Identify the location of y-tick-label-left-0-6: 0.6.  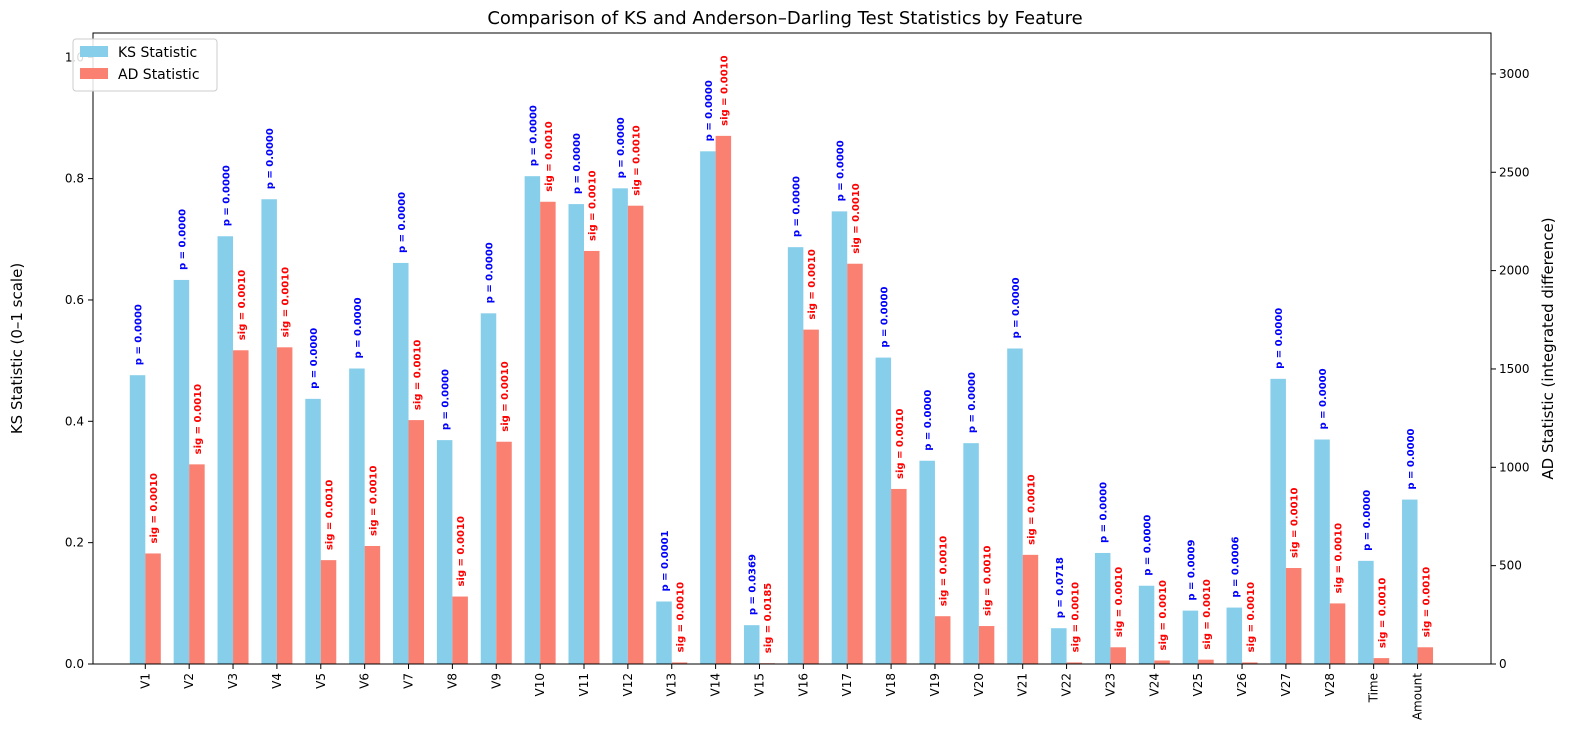
(74, 300).